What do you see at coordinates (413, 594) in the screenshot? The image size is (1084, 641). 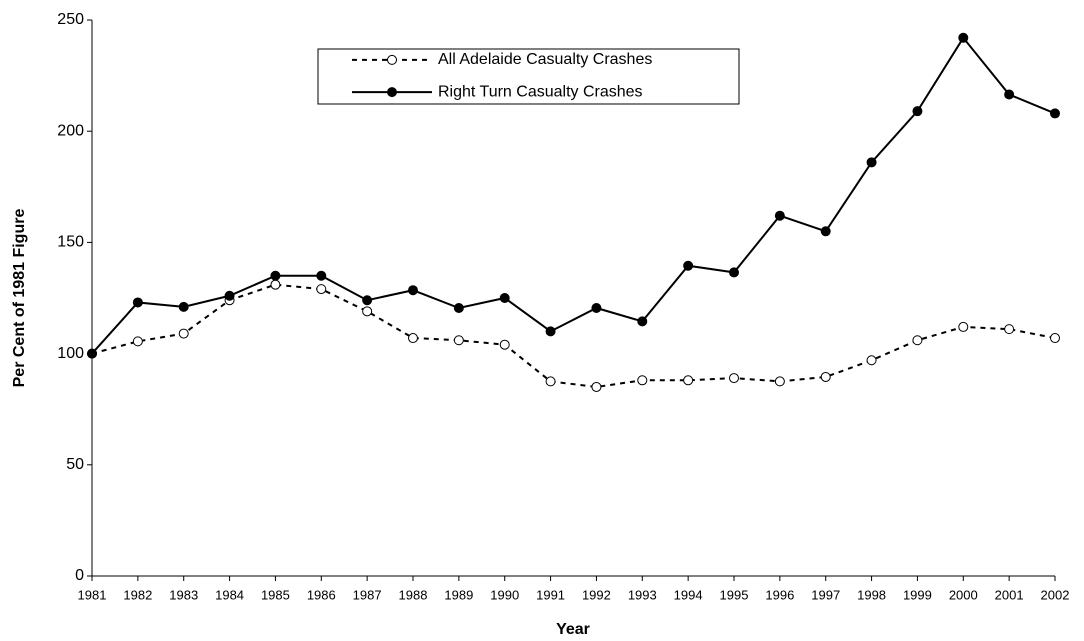 I see `x-tick-label: 1988` at bounding box center [413, 594].